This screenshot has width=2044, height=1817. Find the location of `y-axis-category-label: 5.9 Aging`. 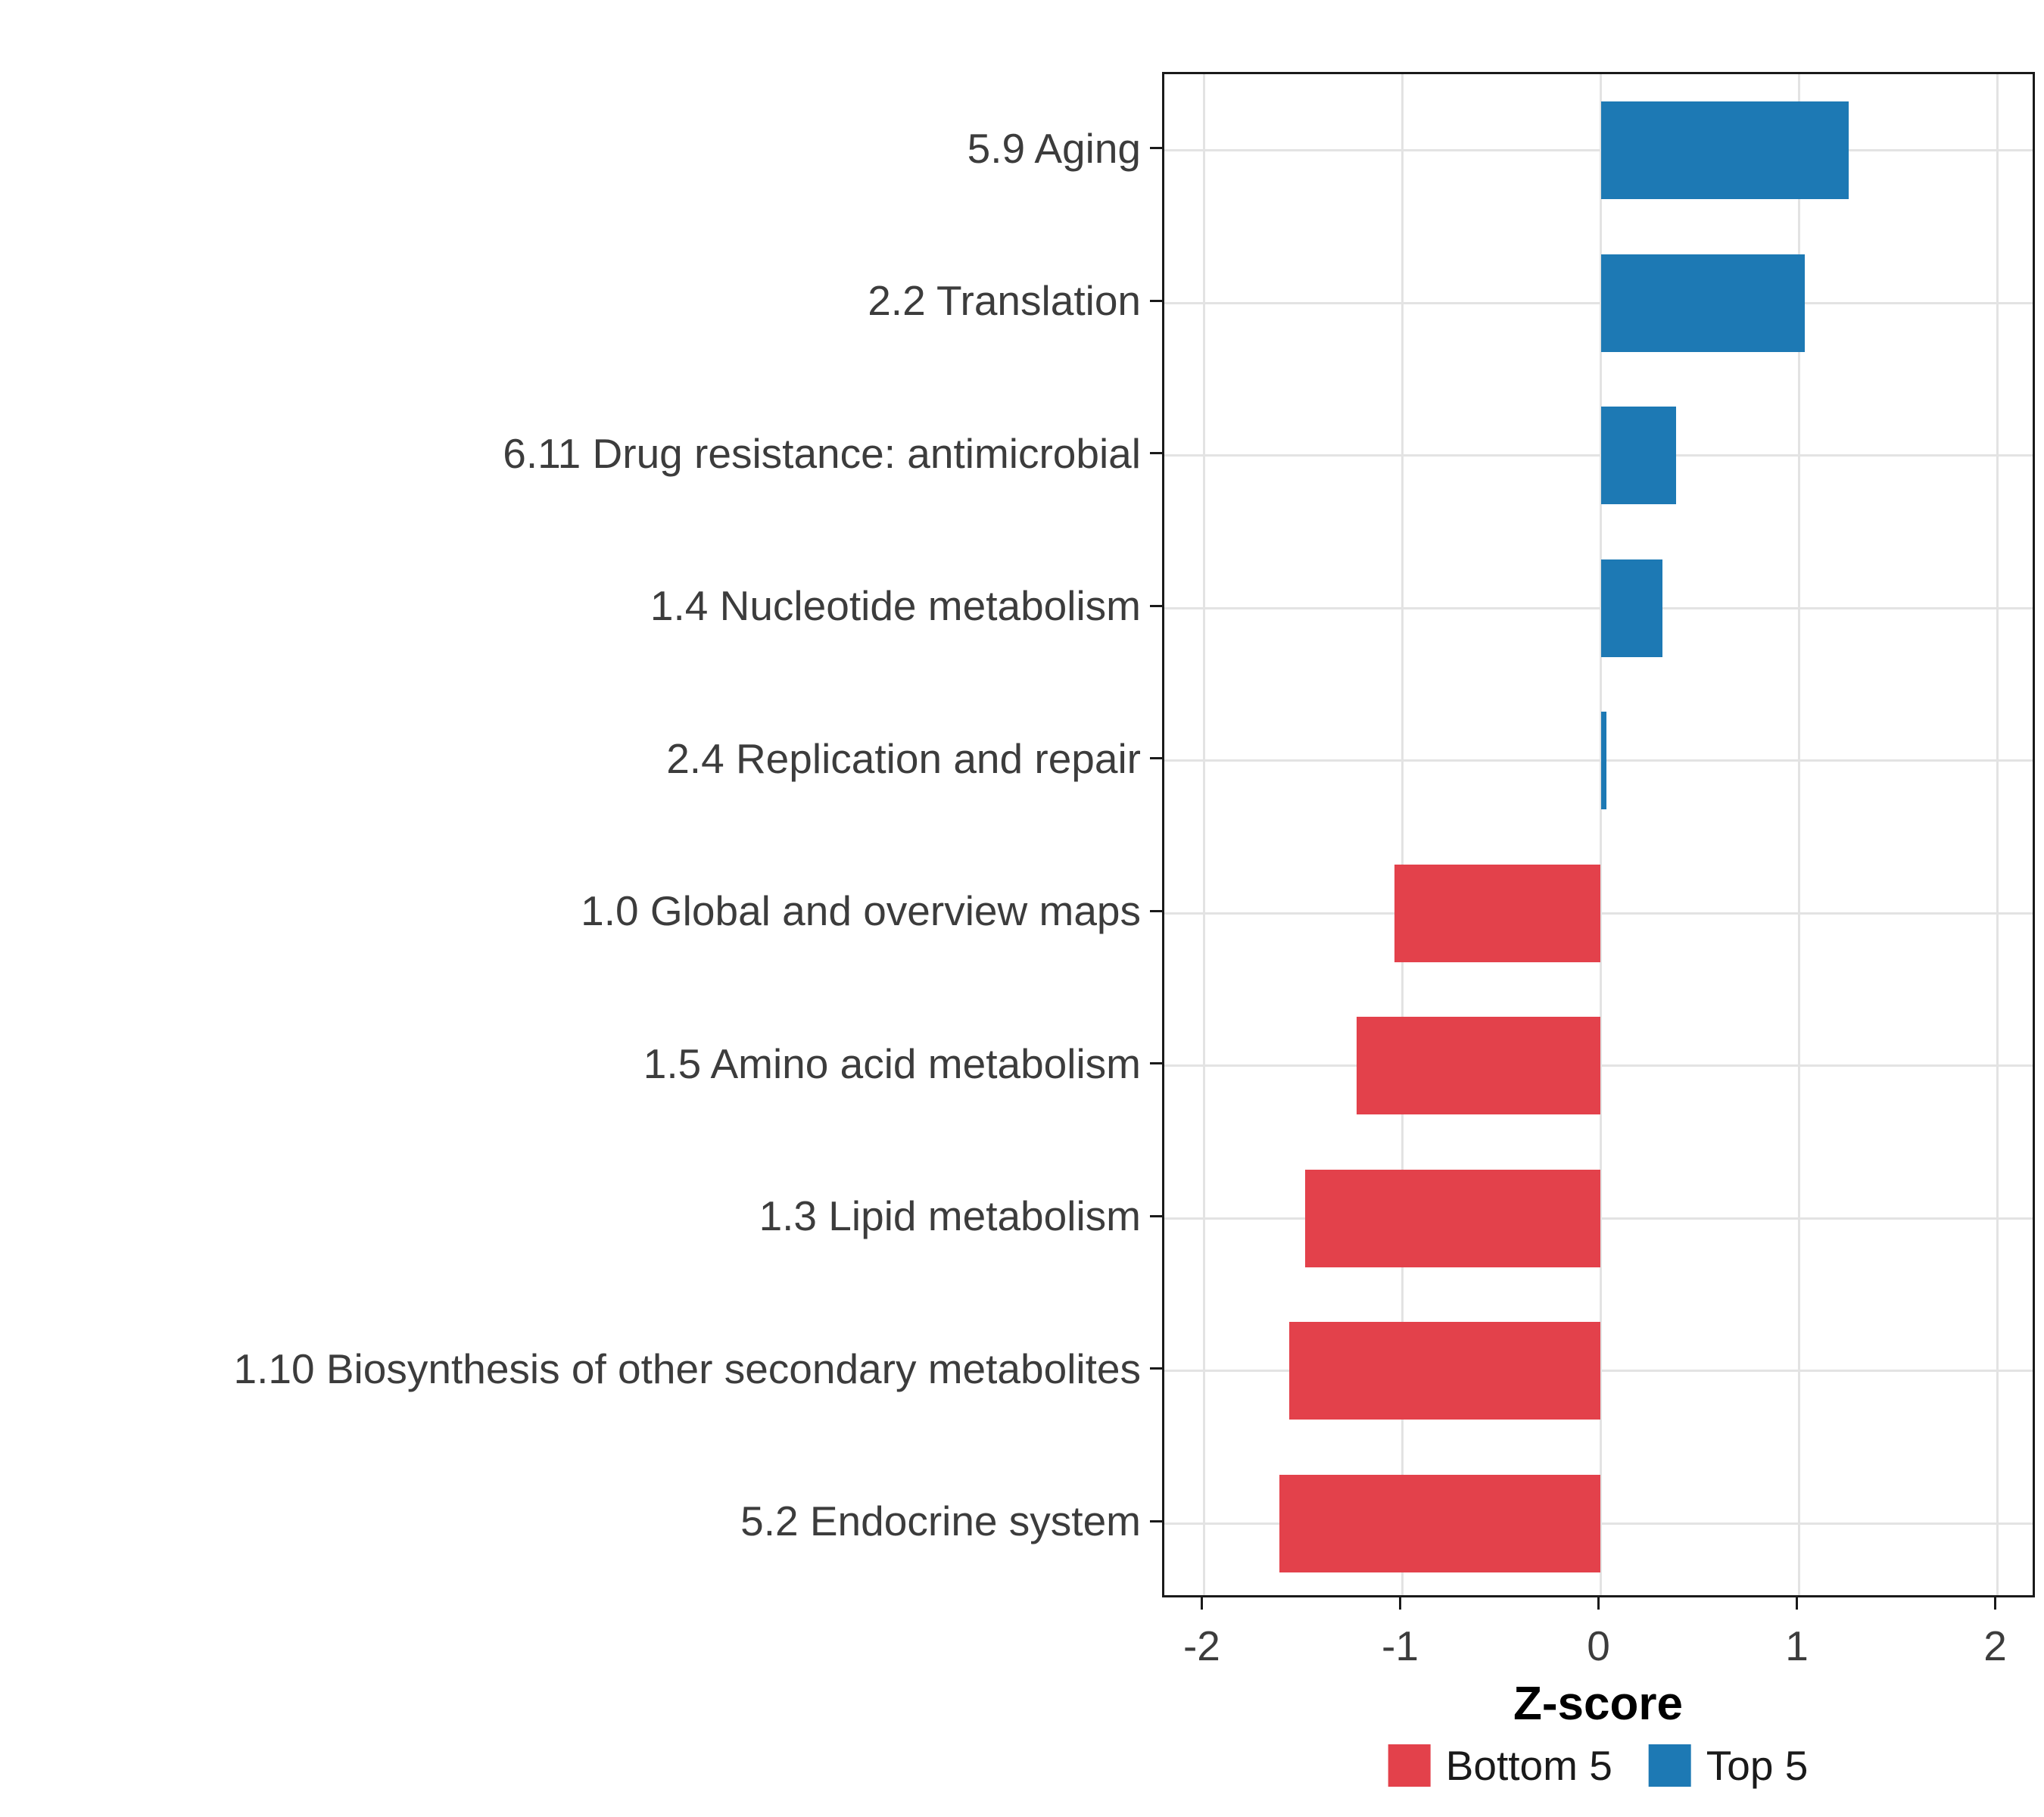

y-axis-category-label: 5.9 Aging is located at coordinates (1054, 148).